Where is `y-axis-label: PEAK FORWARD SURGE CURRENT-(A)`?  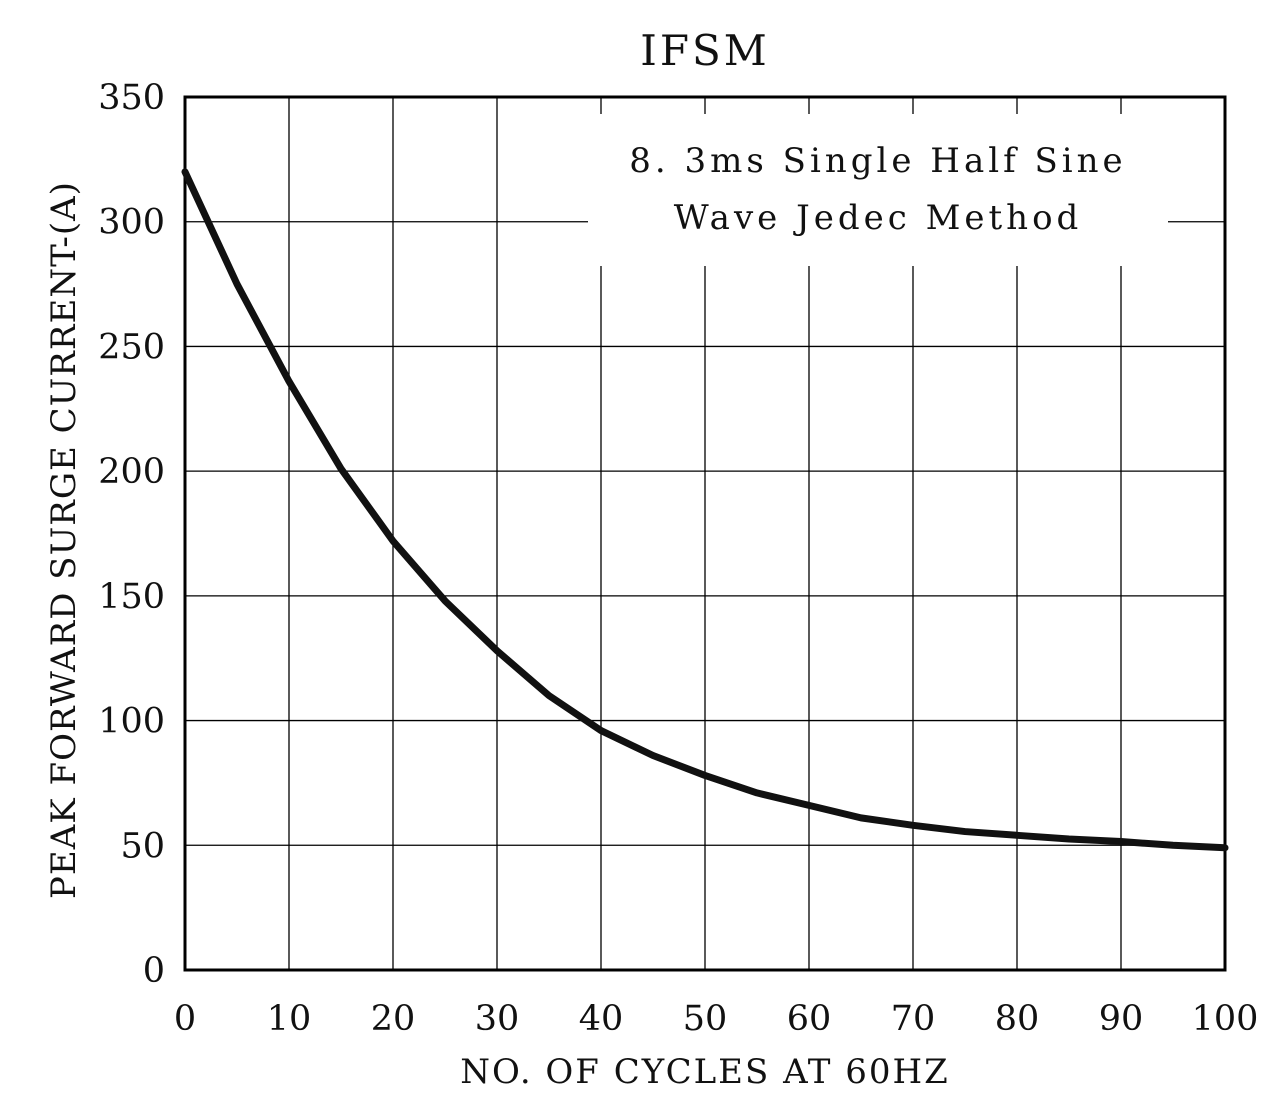
y-axis-label: PEAK FORWARD SURGE CURRENT-(A) is located at coordinates (64, 540).